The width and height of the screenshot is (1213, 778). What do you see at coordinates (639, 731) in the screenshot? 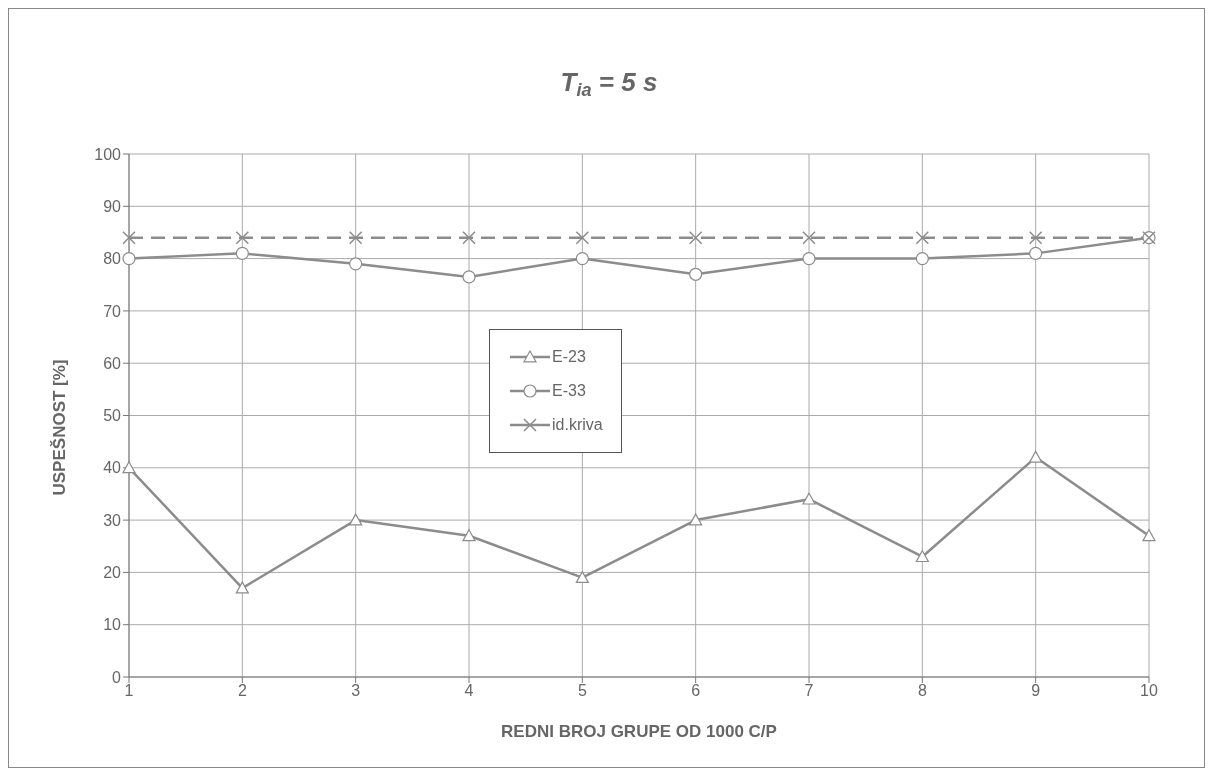
I see `x-axis-title: REDNI BROJ GRUPE OD 1000 C/P` at bounding box center [639, 731].